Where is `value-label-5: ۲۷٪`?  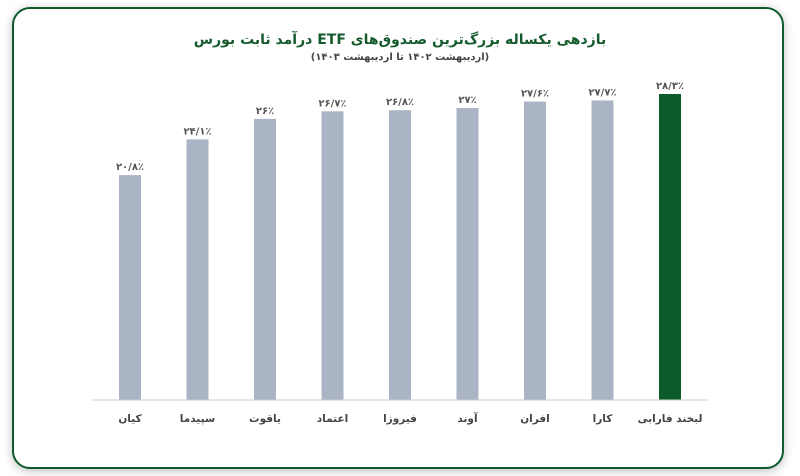
value-label-5: ۲۷٪ is located at coordinates (467, 100).